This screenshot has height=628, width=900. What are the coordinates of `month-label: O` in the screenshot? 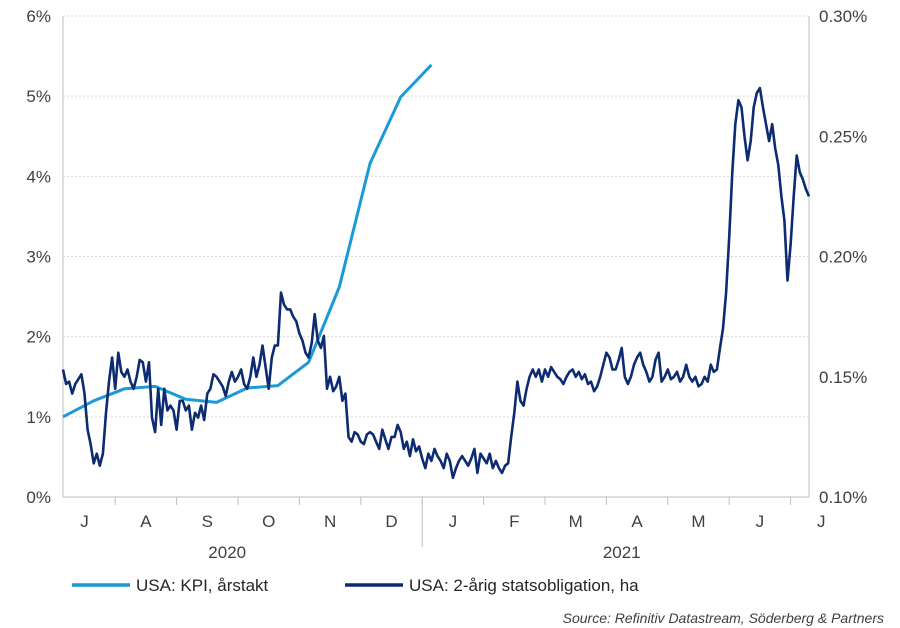 It's located at (268, 521).